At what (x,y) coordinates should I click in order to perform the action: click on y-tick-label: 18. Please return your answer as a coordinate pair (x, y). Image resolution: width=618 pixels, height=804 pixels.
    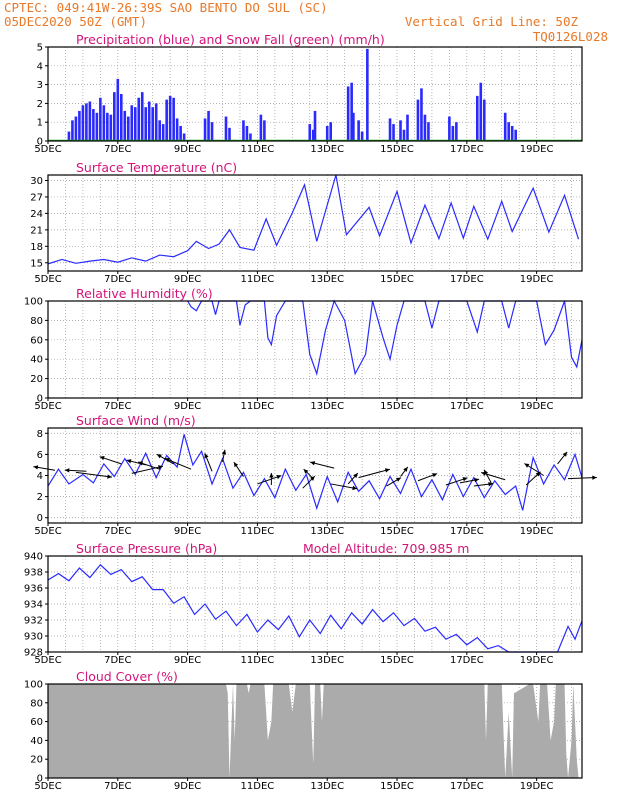
    Looking at the image, I should click on (36, 247).